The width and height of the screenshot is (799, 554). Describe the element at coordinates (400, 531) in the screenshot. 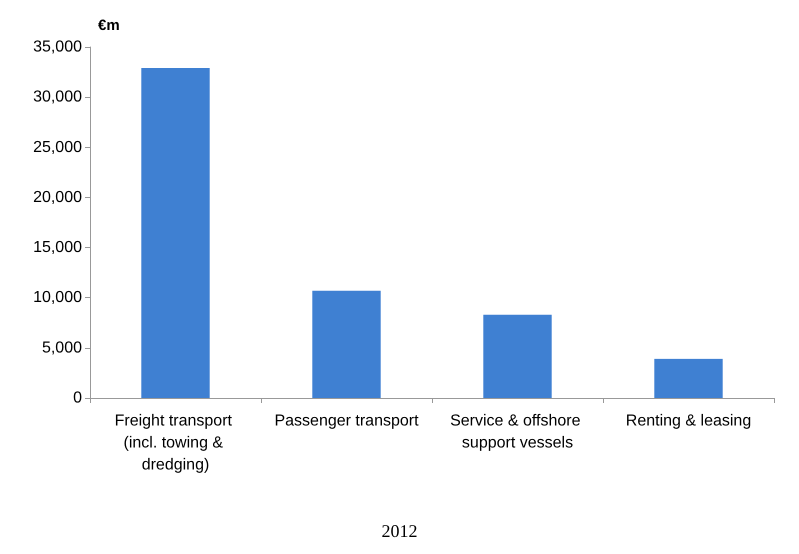

I see `text: 2012` at that location.